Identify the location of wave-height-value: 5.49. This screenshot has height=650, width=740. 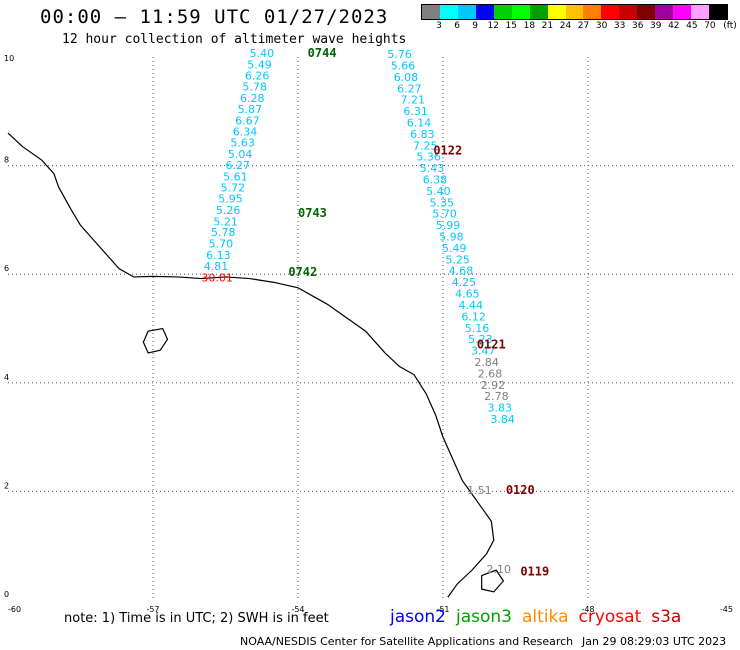
(259, 64).